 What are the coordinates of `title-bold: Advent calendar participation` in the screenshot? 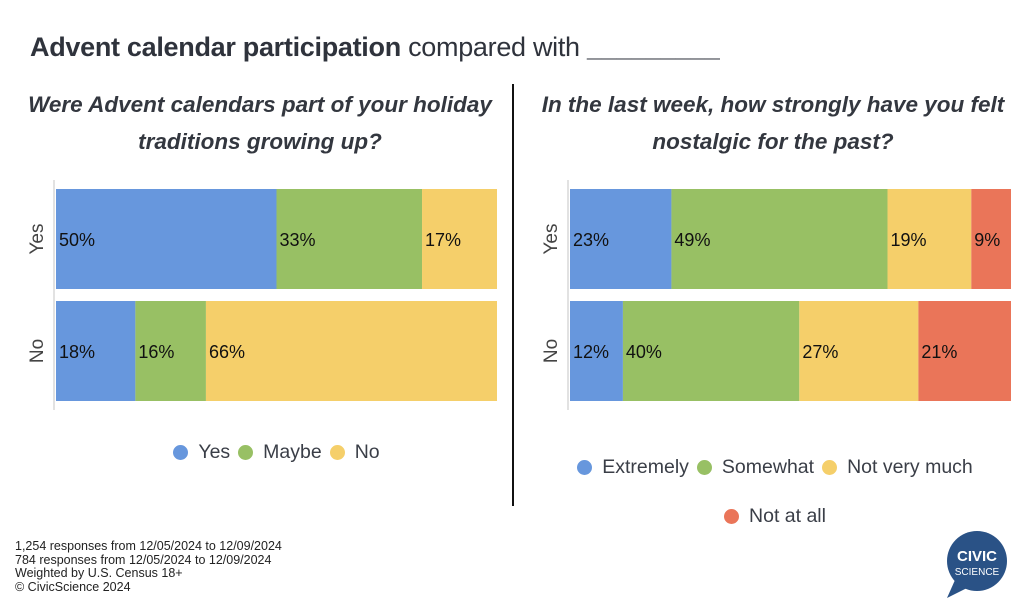 It's located at (215, 47).